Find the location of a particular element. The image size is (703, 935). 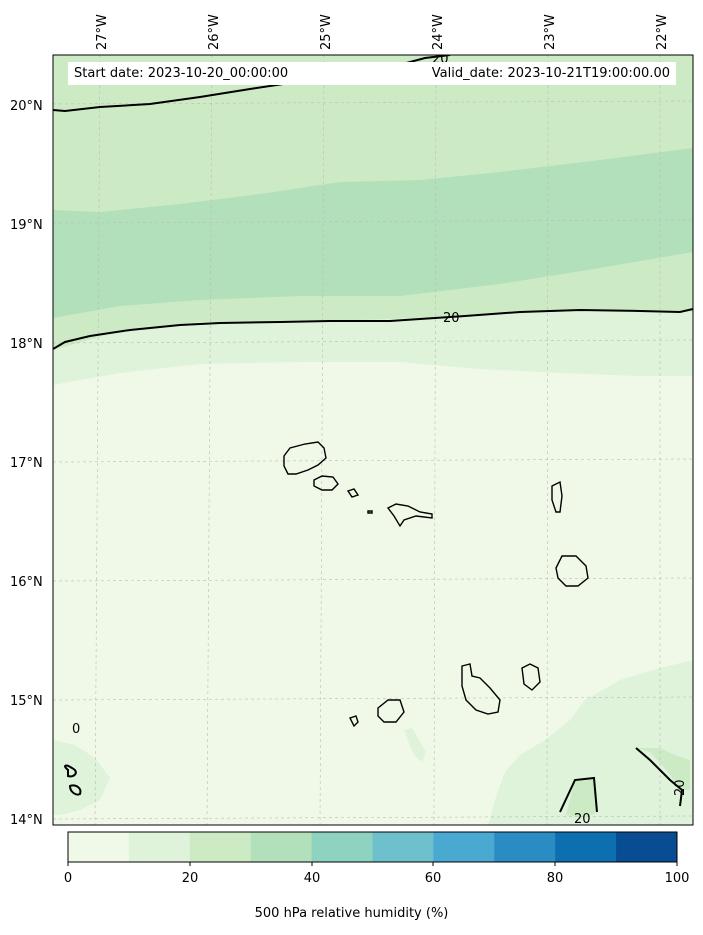

lat-label-20n: 20°N is located at coordinates (26, 106).